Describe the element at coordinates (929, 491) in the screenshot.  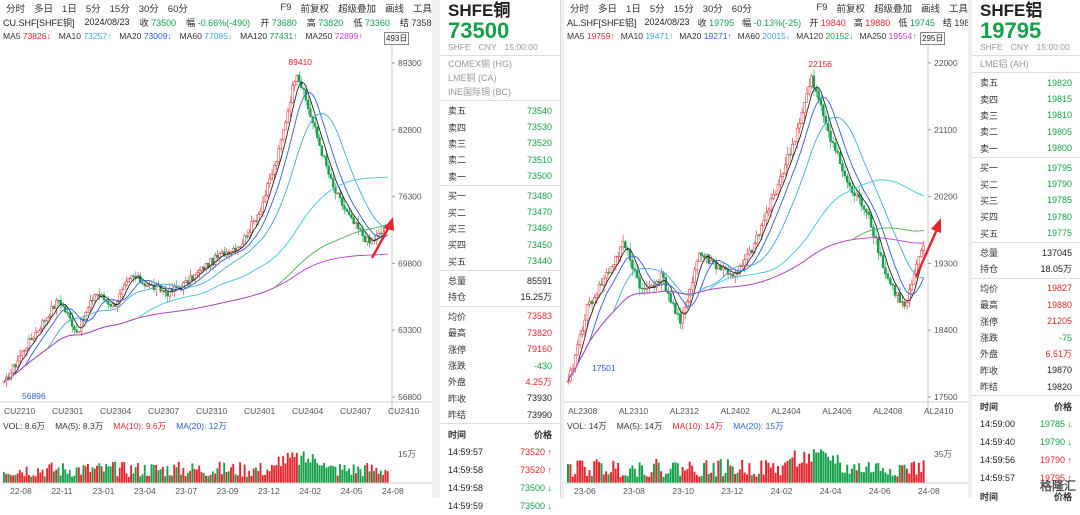
I see `volume-x-tick-label: 24-08` at that location.